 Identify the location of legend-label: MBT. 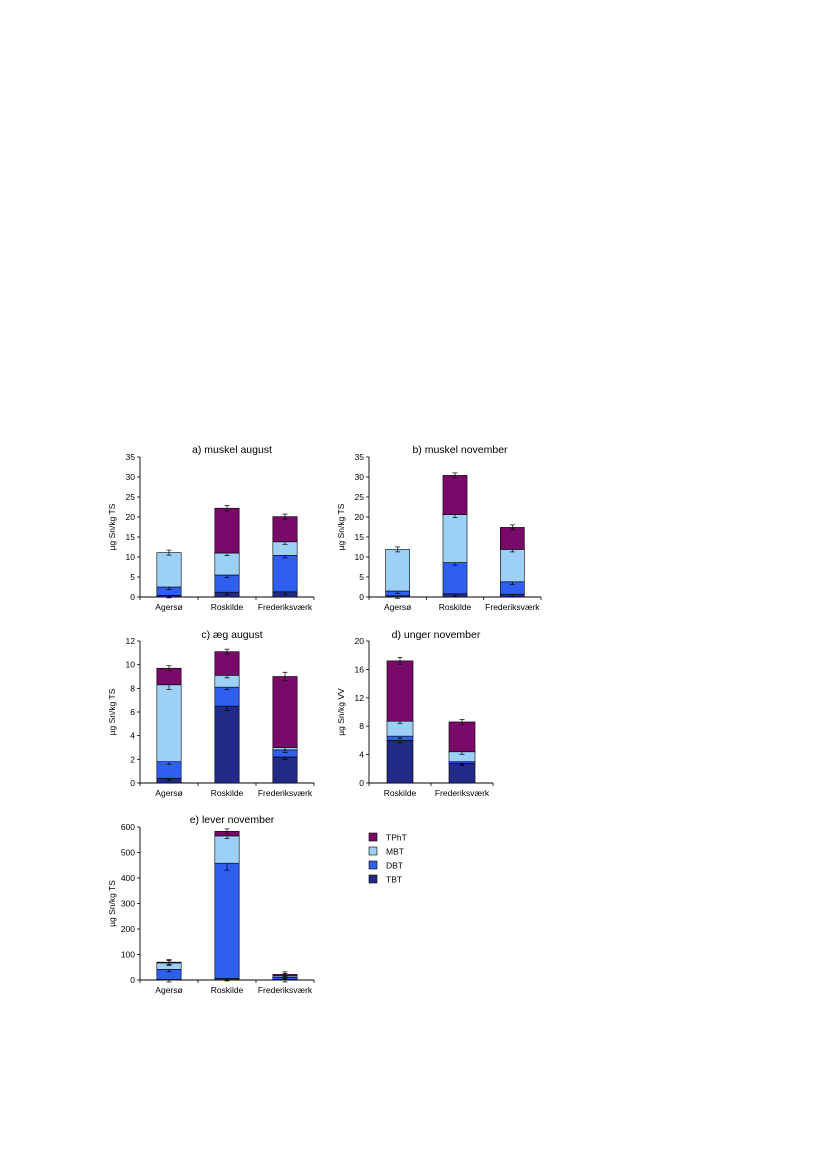
(395, 852).